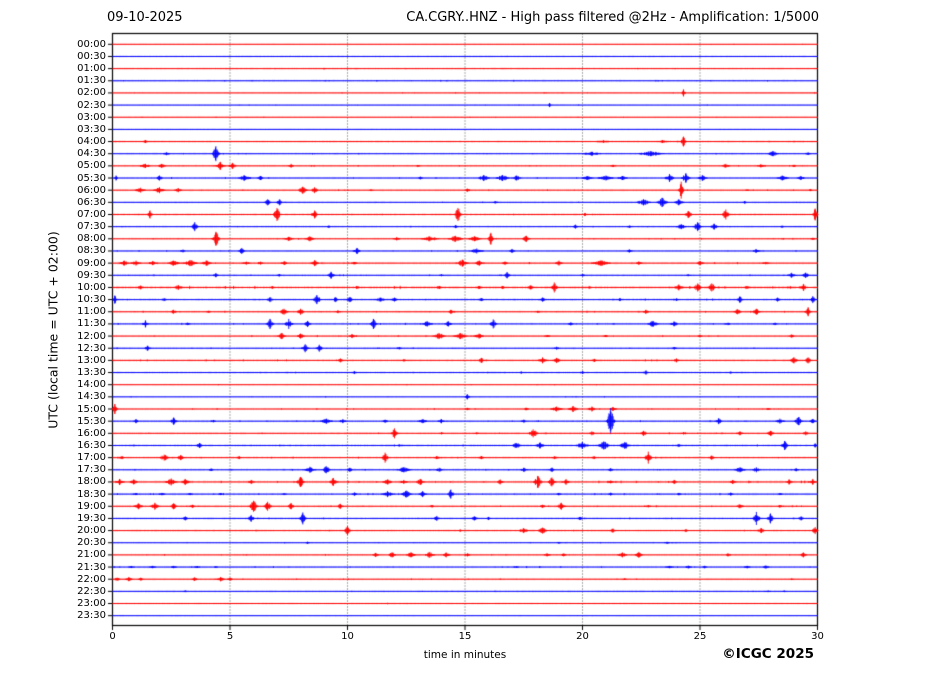 Image resolution: width=927 pixels, height=696 pixels. What do you see at coordinates (91, 421) in the screenshot?
I see `y-tick-label: 15:30` at bounding box center [91, 421].